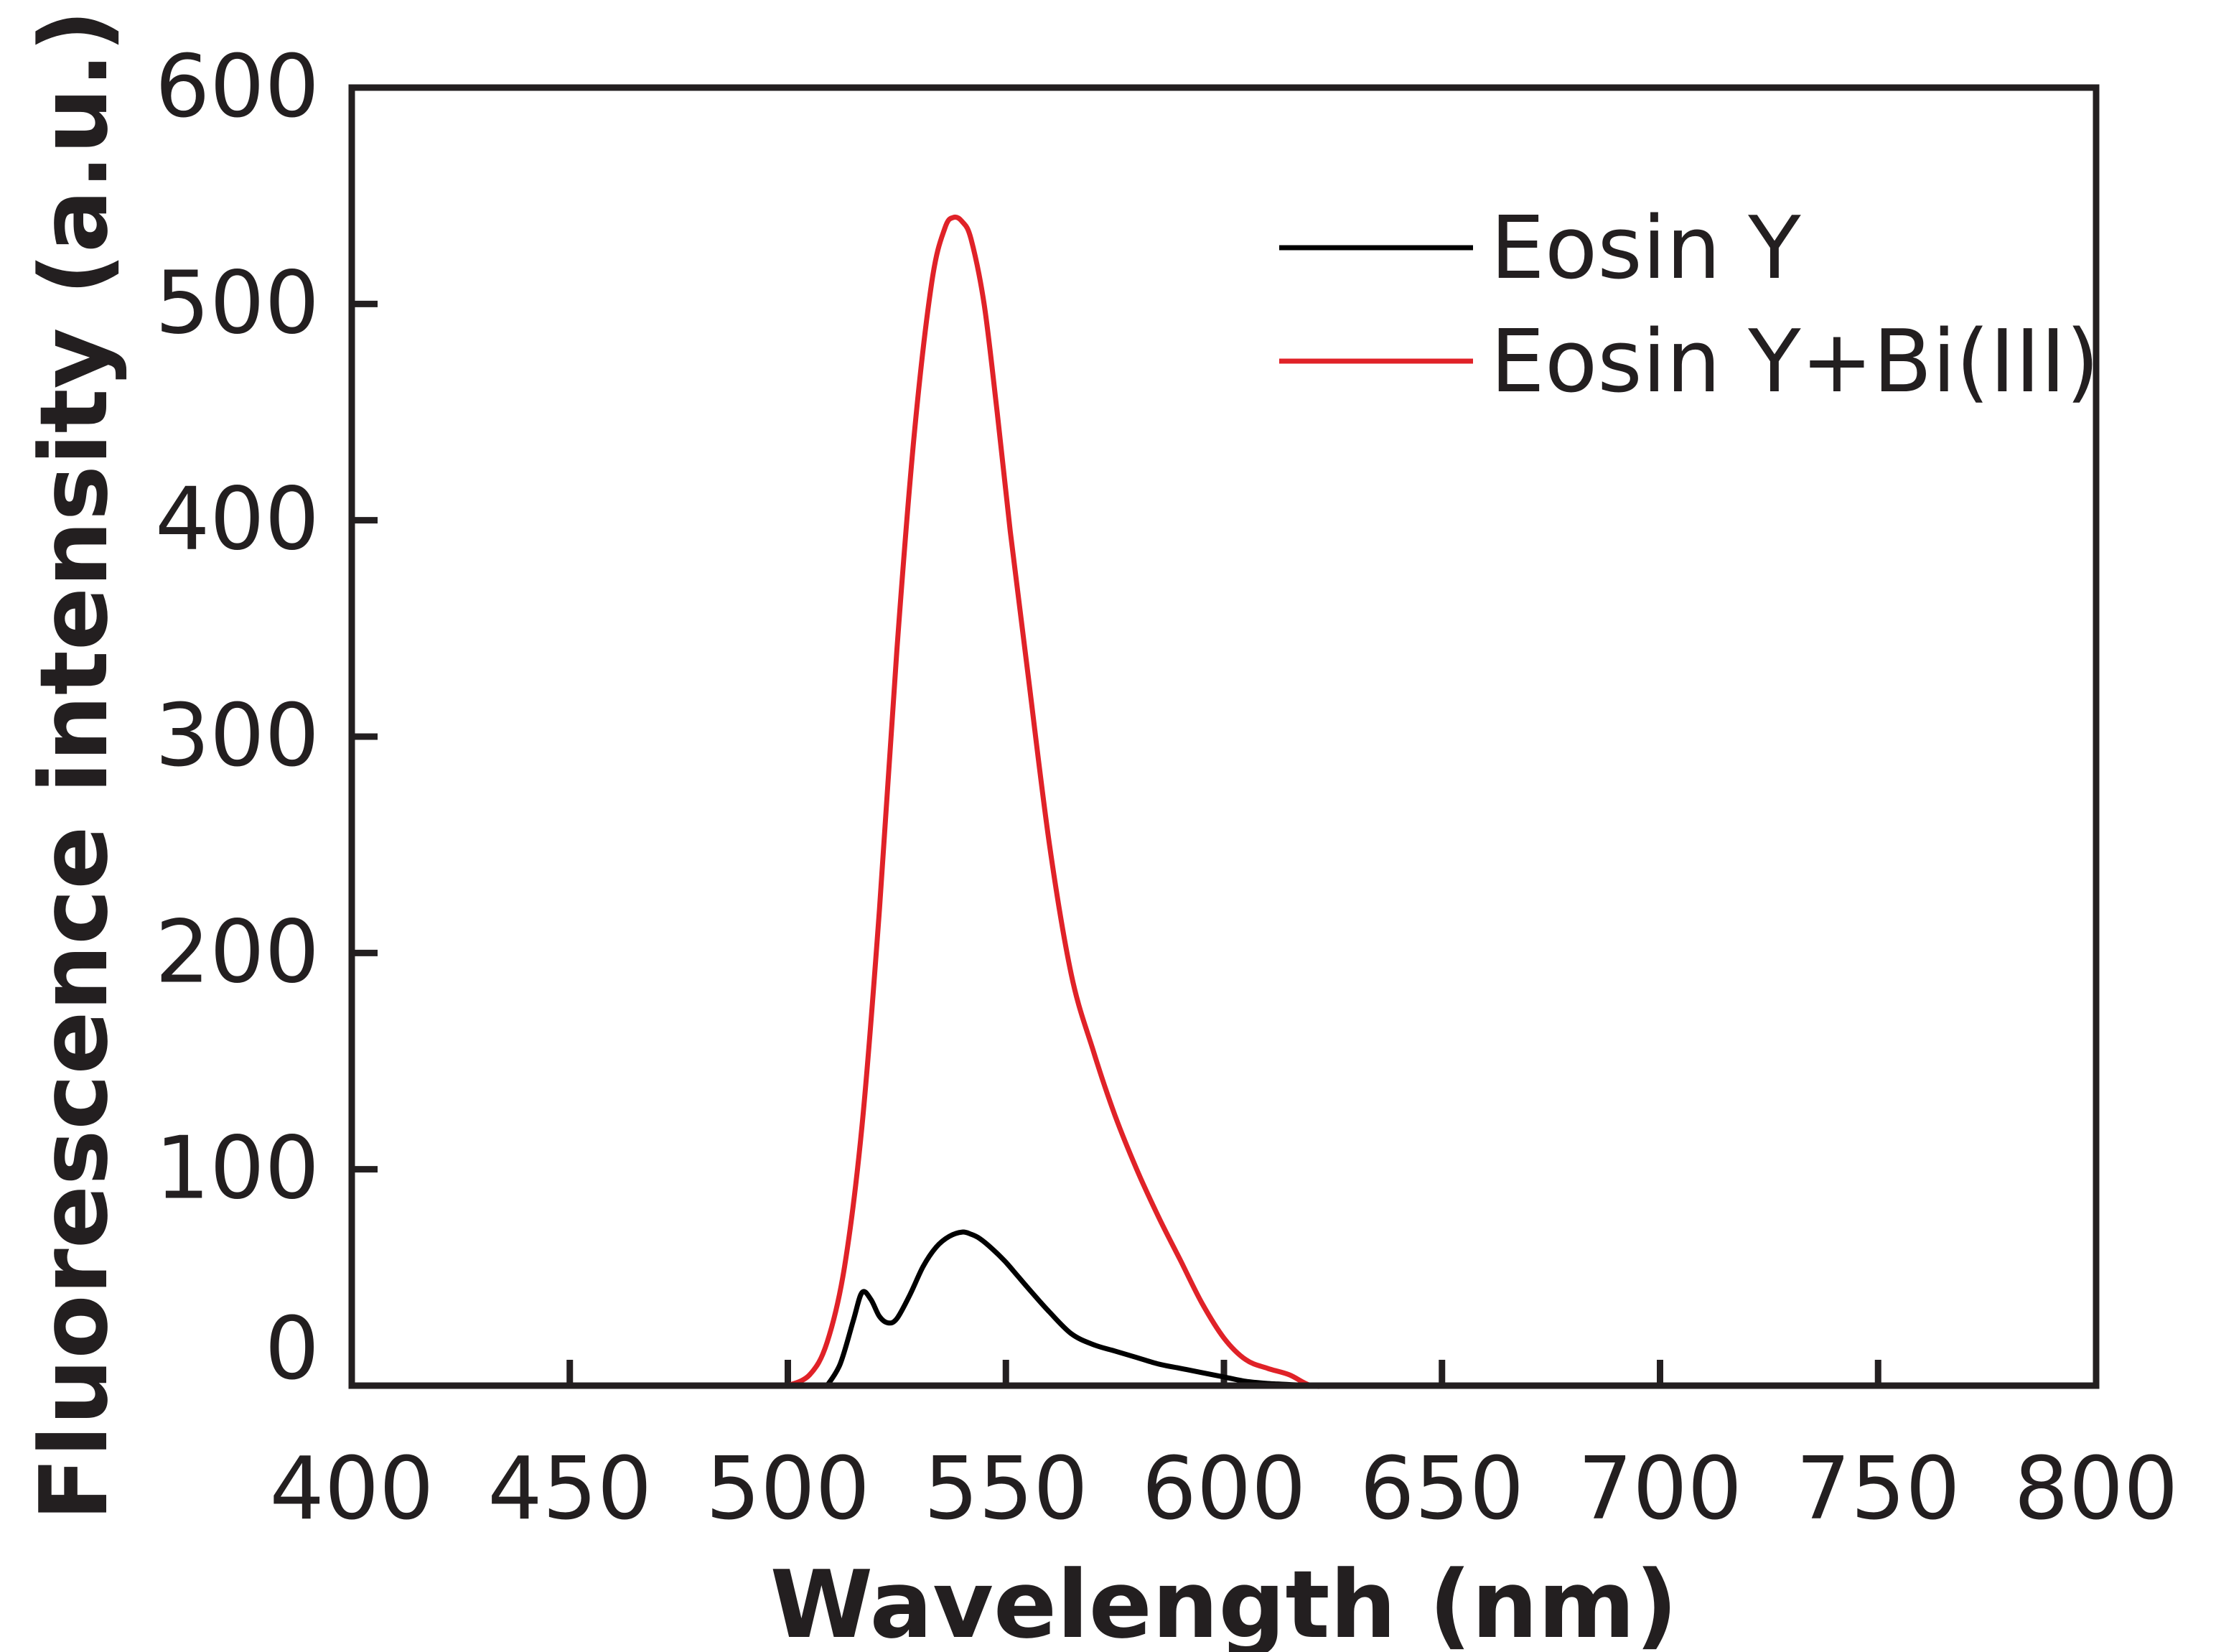 The height and width of the screenshot is (1652, 2216). I want to click on y-tick-label: 100, so click(237, 1169).